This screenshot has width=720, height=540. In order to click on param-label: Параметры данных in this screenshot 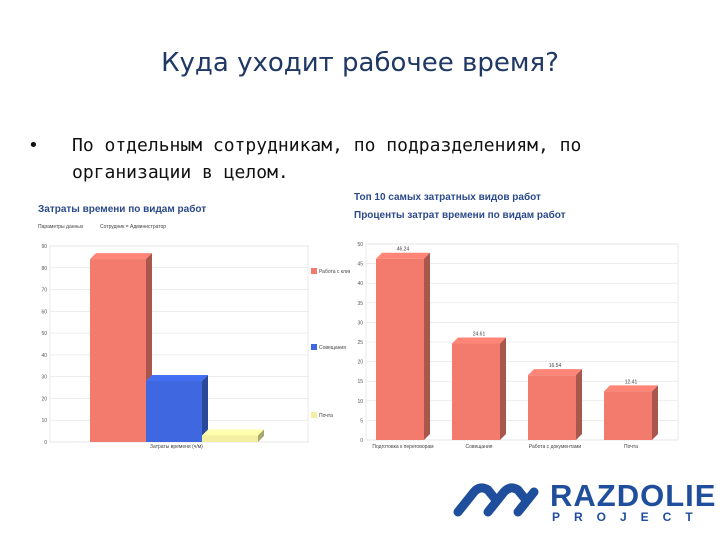, I will do `click(61, 227)`.